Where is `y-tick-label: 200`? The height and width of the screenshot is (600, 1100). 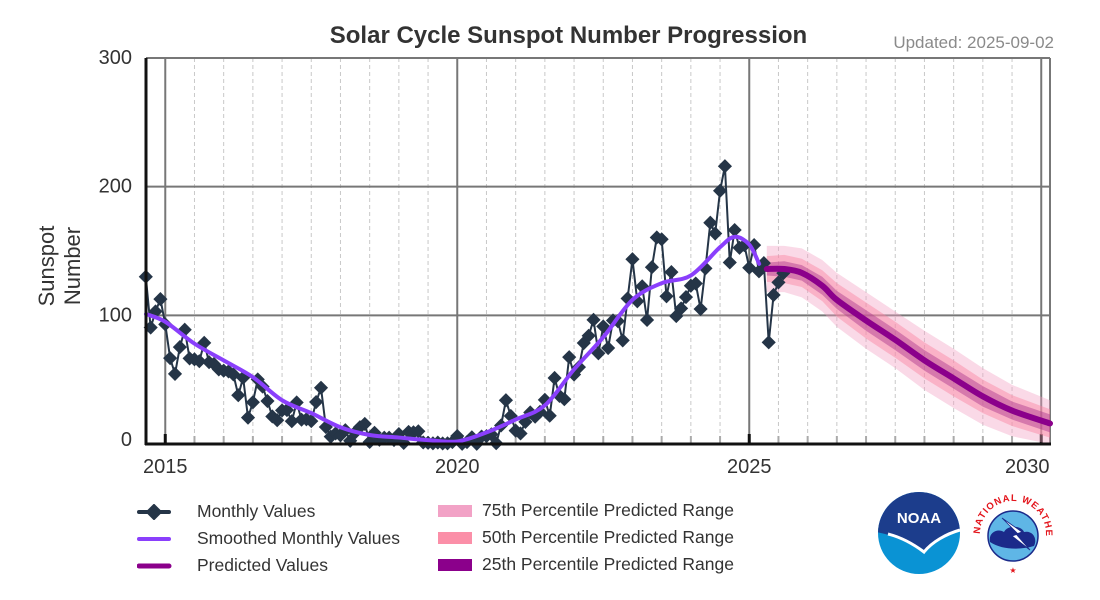 y-tick-label: 200 is located at coordinates (115, 187).